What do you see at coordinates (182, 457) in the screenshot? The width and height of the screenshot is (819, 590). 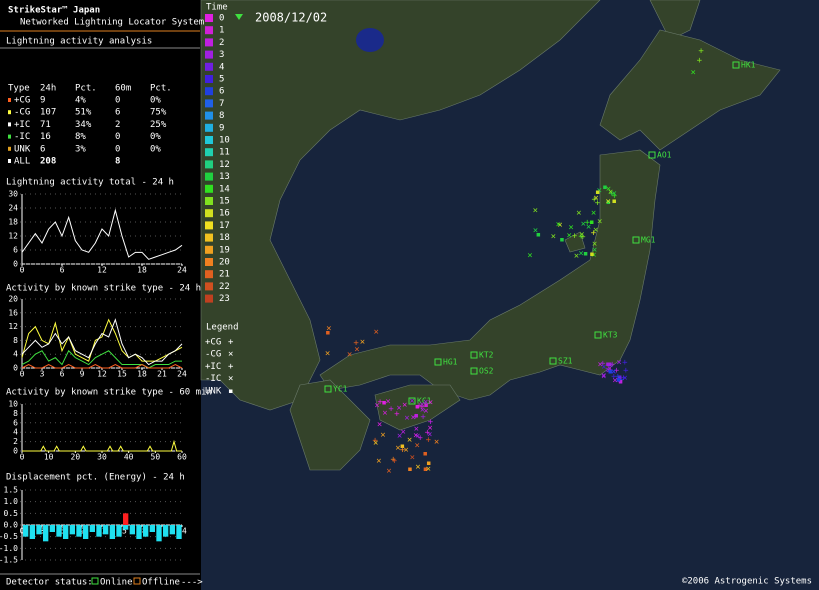 I see `x-tick-label: 60` at bounding box center [182, 457].